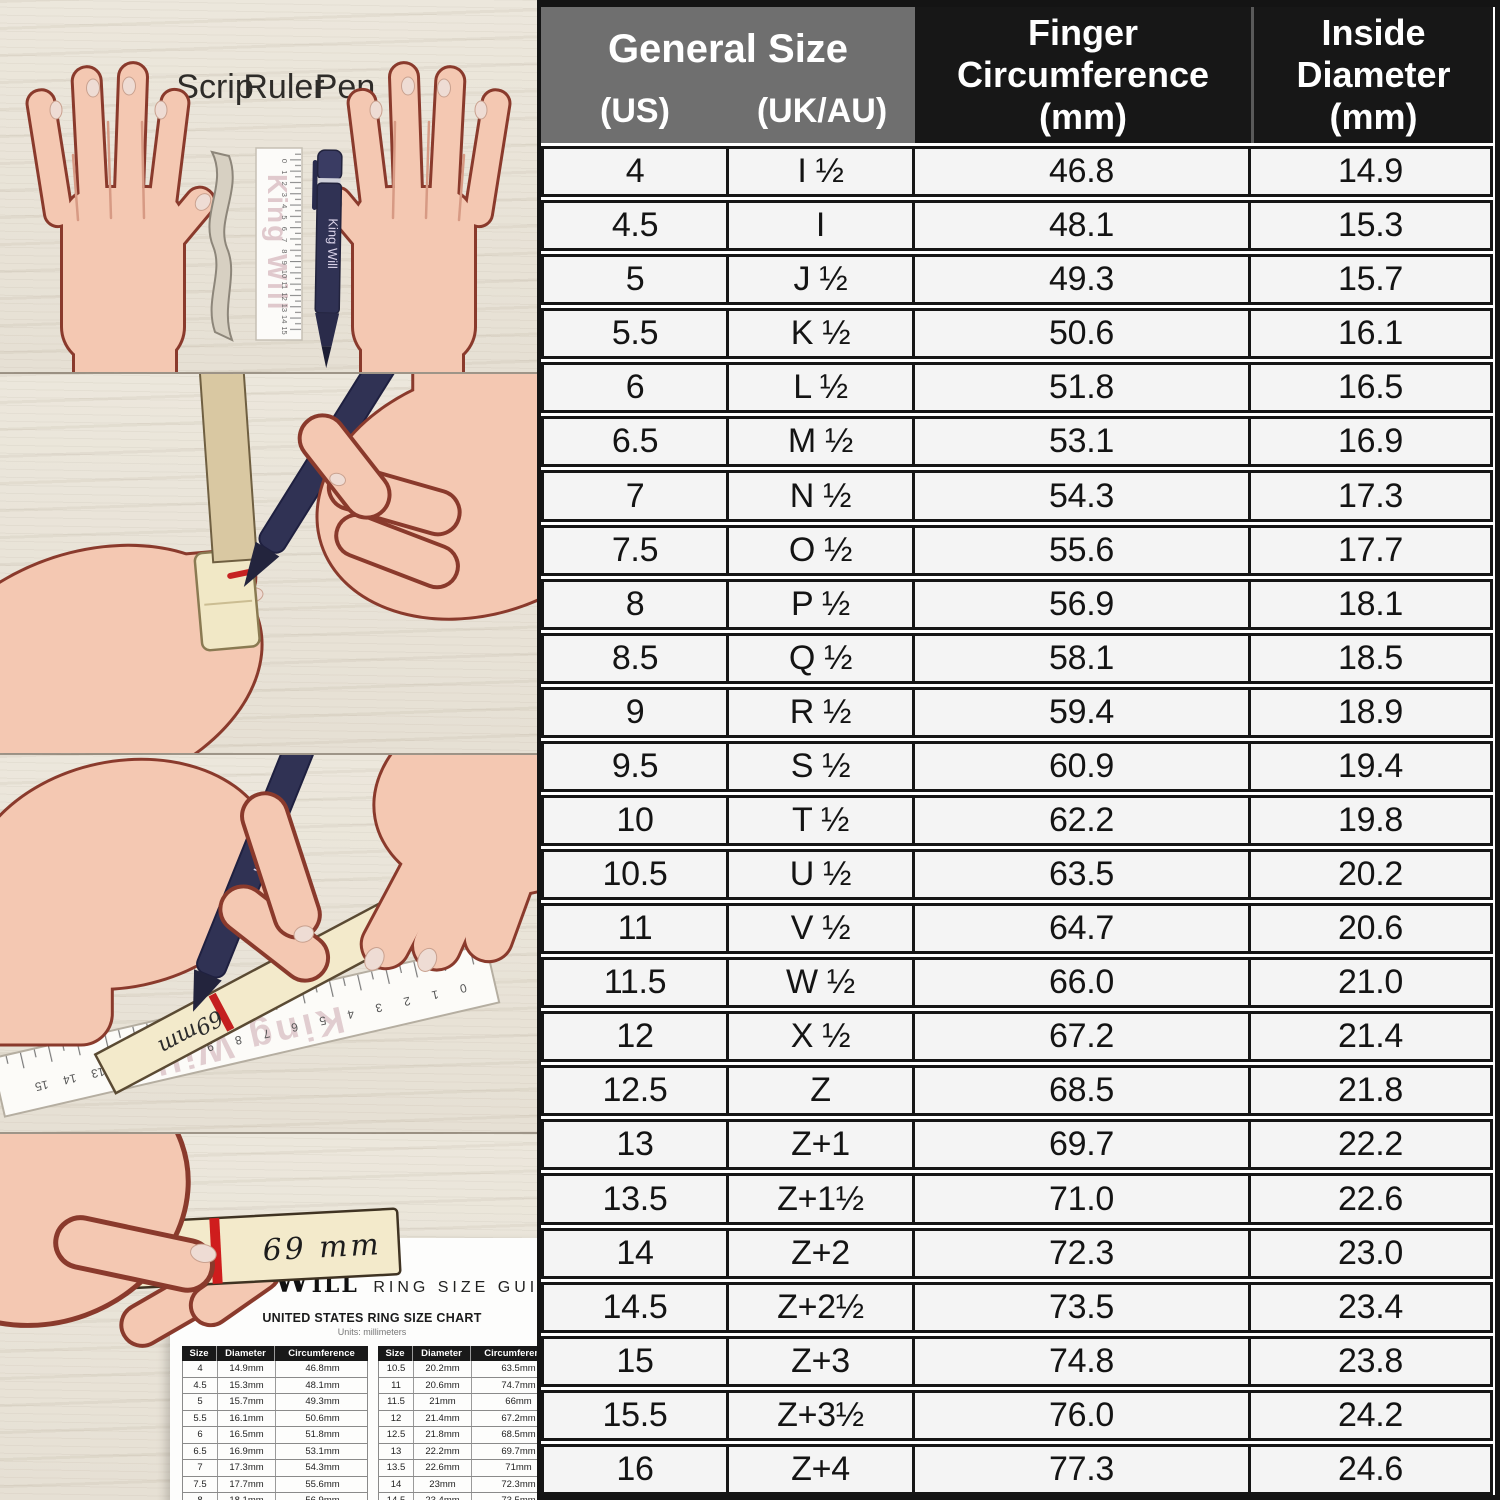 The width and height of the screenshot is (1500, 1500). I want to click on uk-au-size-cell: W ½, so click(822, 983).